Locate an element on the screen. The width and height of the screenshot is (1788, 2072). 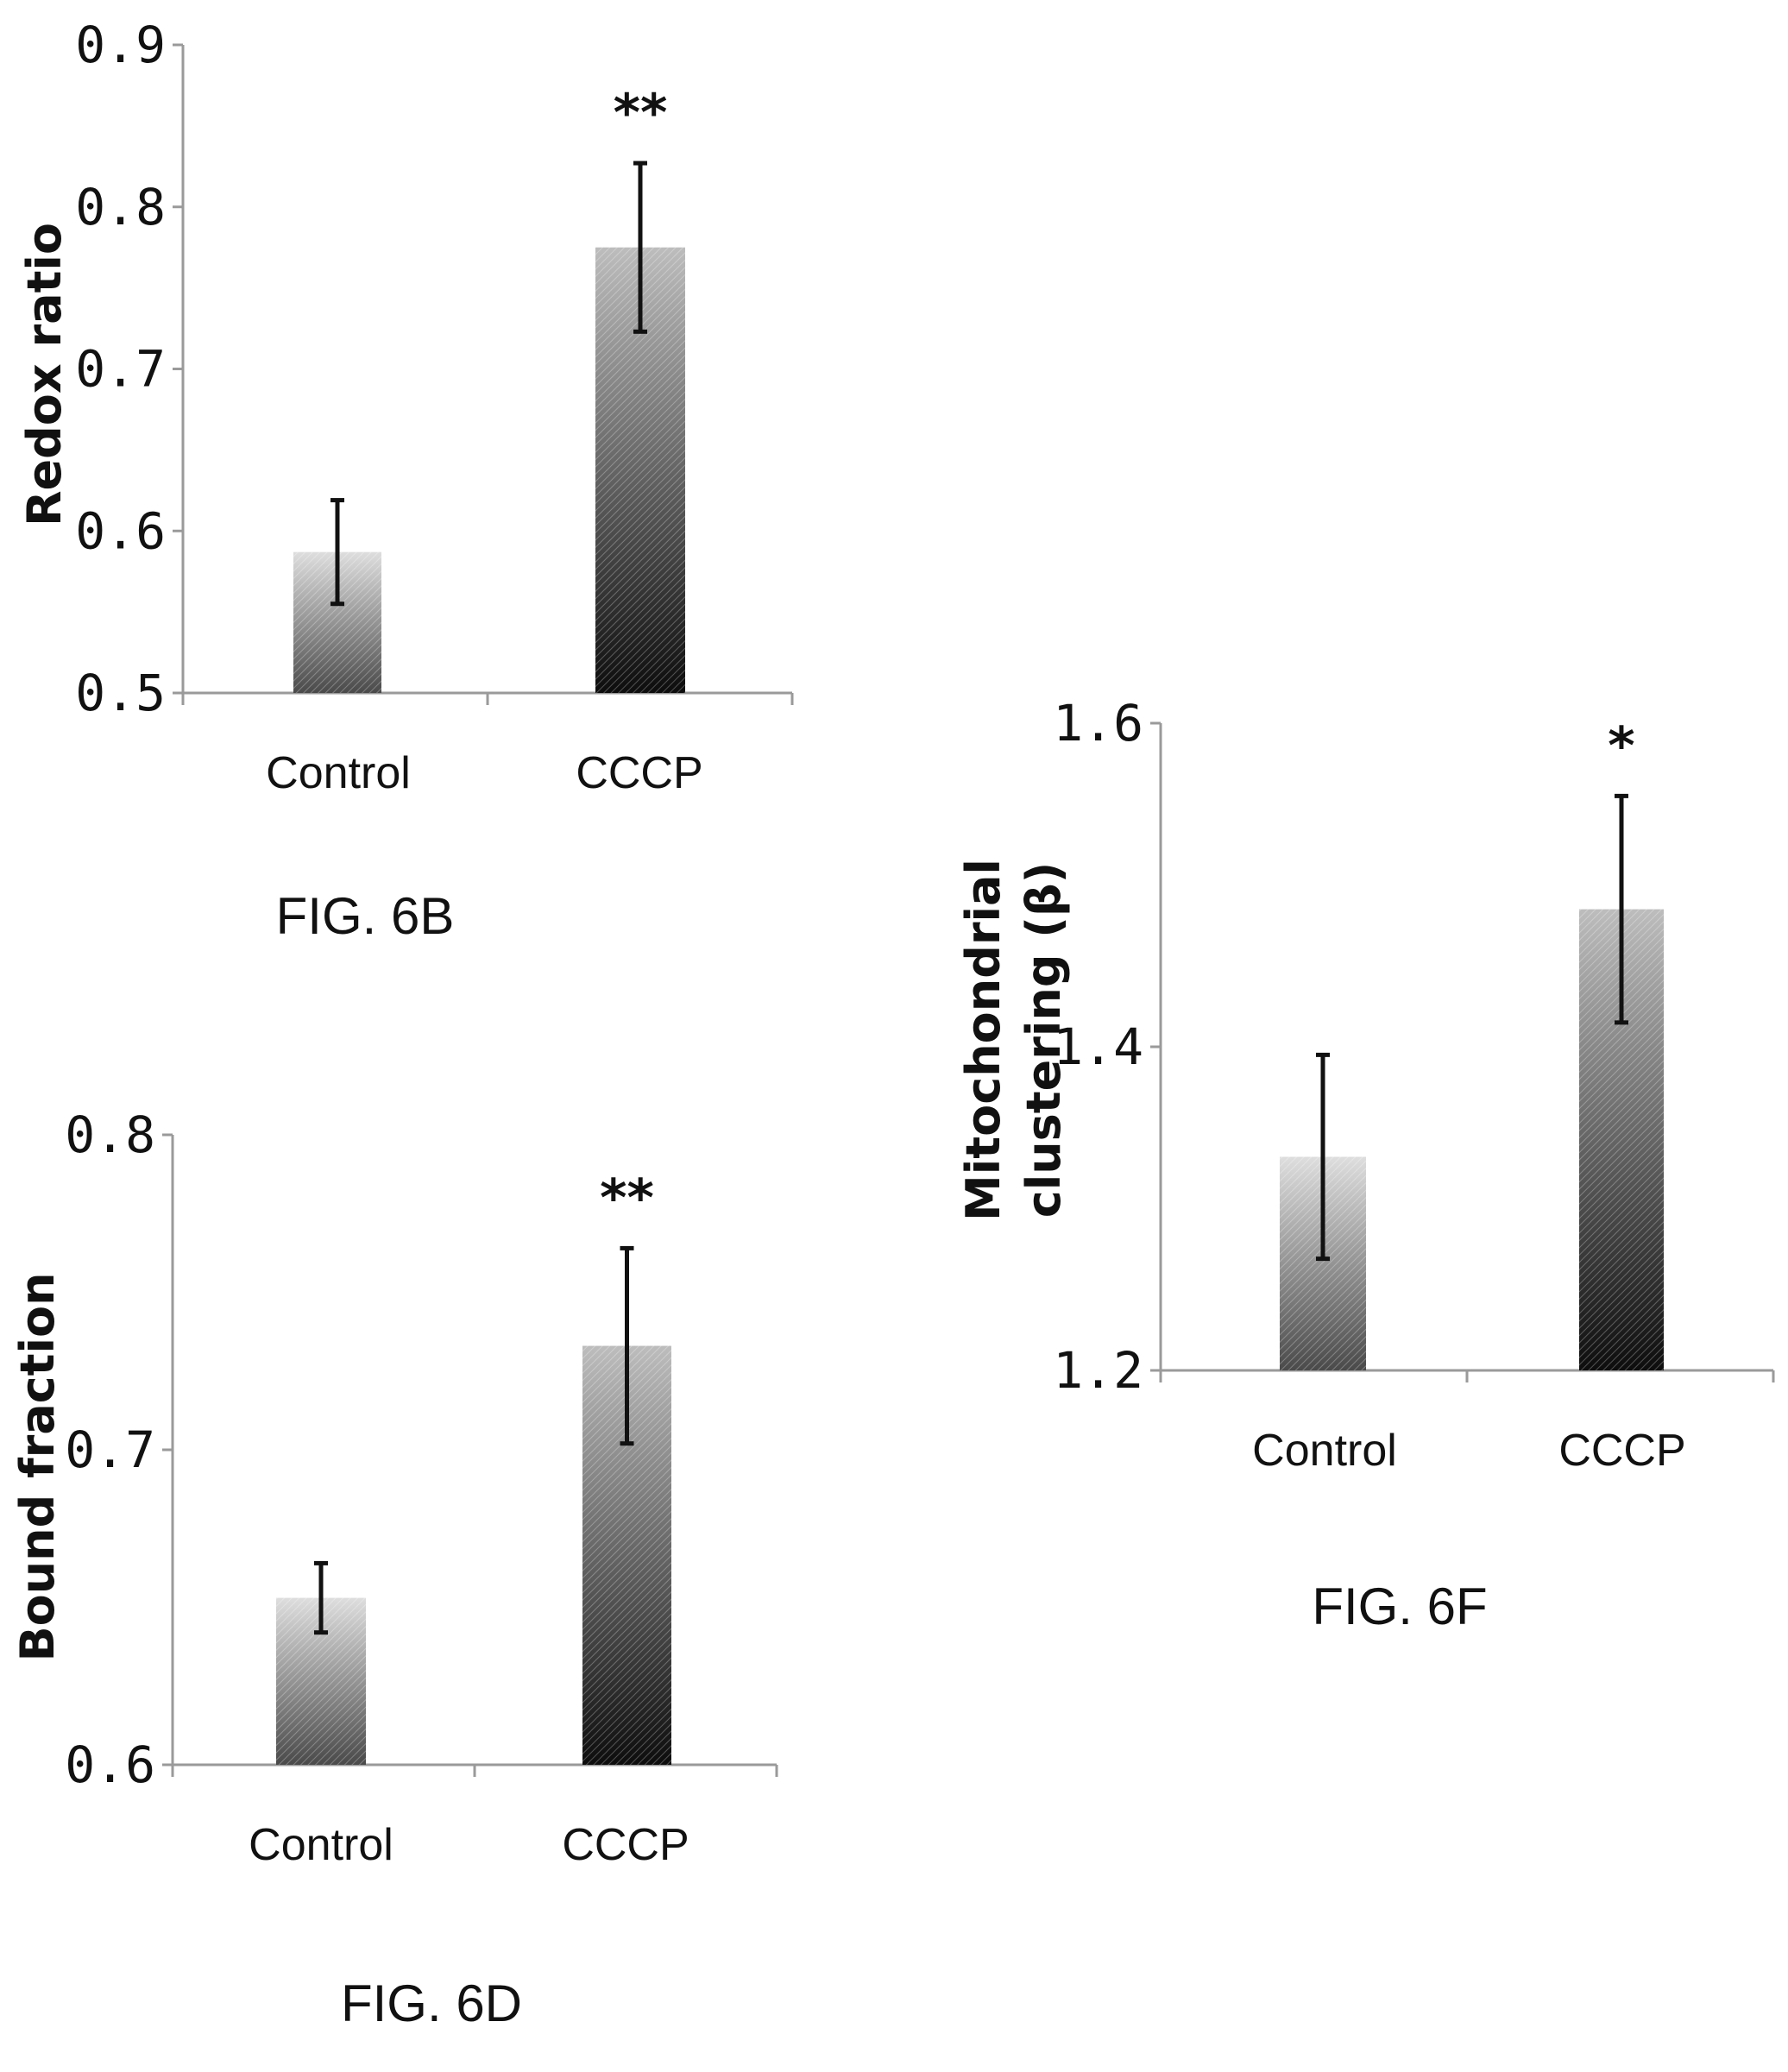
figure-label: FIG. 6B is located at coordinates (365, 916).